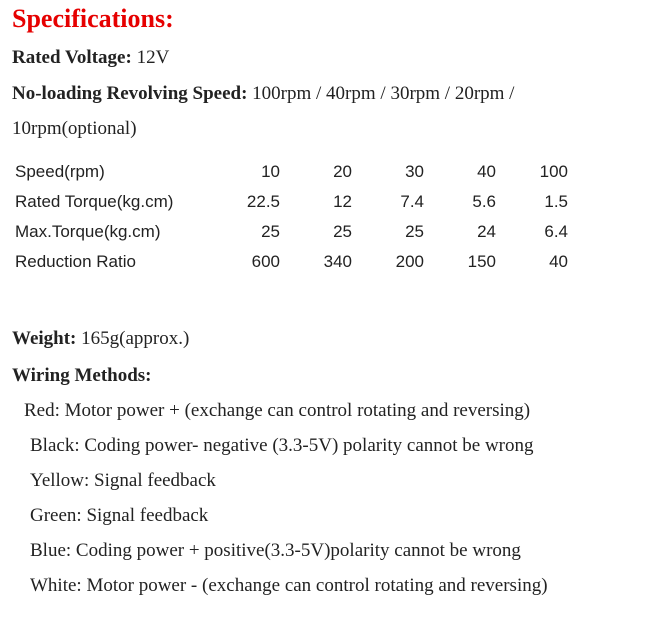 Image resolution: width=649 pixels, height=622 pixels. I want to click on table-row: Rated Torque(kg.cm) 22.5 12 7.4 5.6 1.5, so click(290, 202).